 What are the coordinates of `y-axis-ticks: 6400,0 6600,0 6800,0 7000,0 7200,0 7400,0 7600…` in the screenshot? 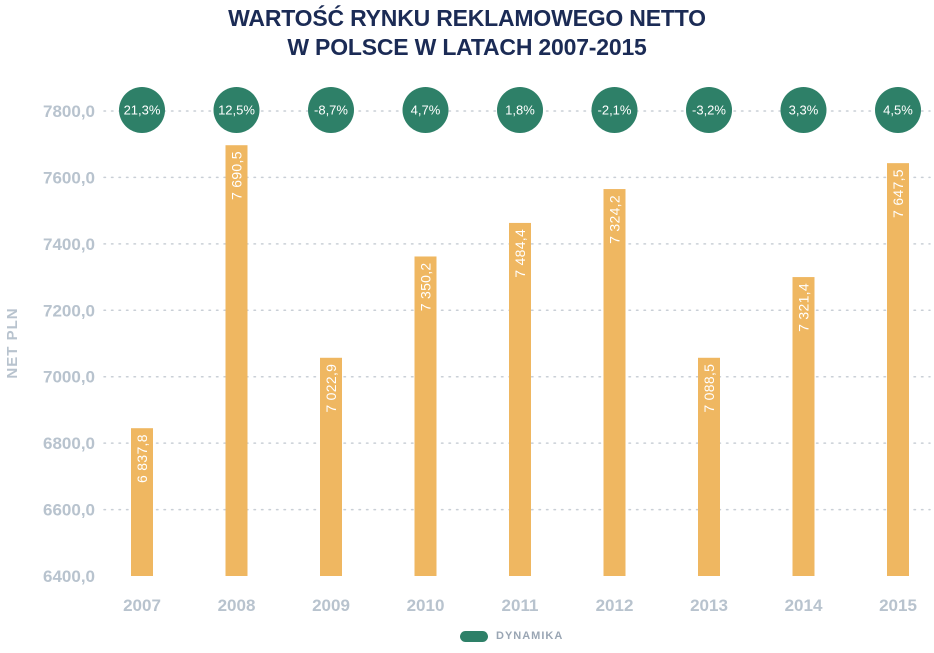 It's located at (69, 344).